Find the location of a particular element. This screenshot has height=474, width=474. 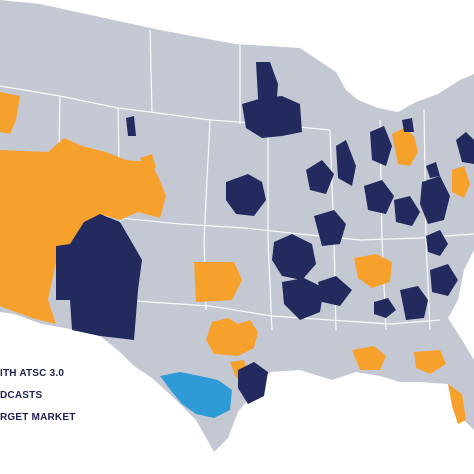

market-orange-colorado is located at coordinates (148, 163).